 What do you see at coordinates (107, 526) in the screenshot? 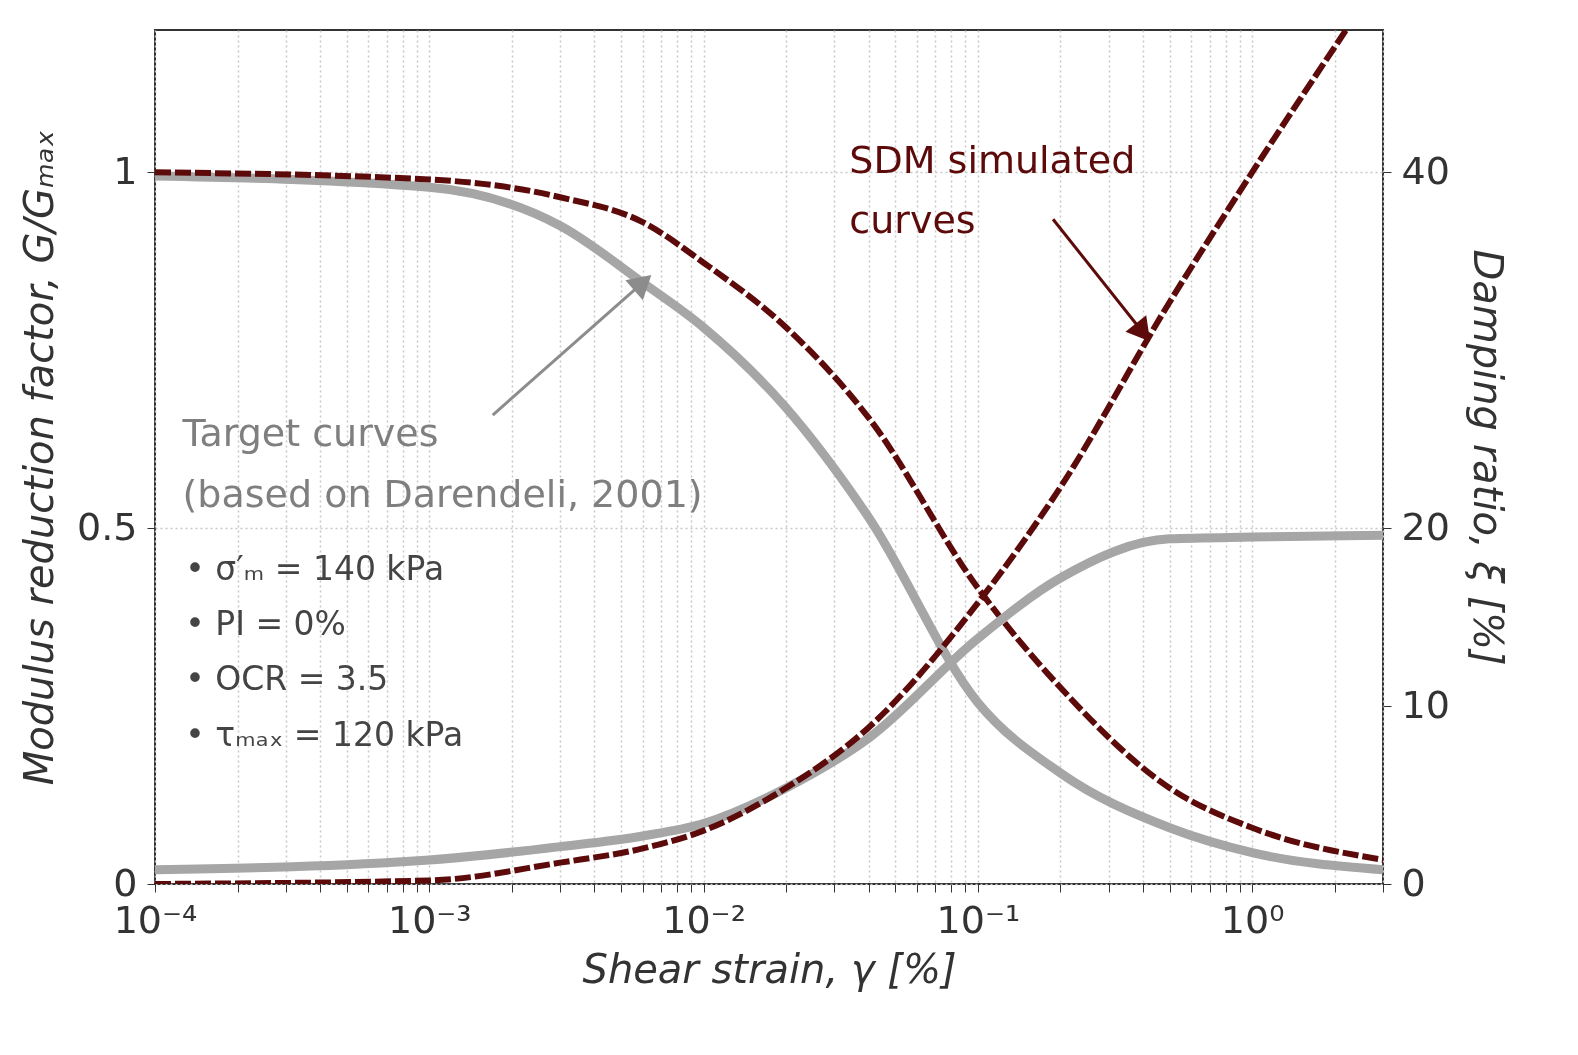
I see `y-tick-label: 0.5` at bounding box center [107, 526].